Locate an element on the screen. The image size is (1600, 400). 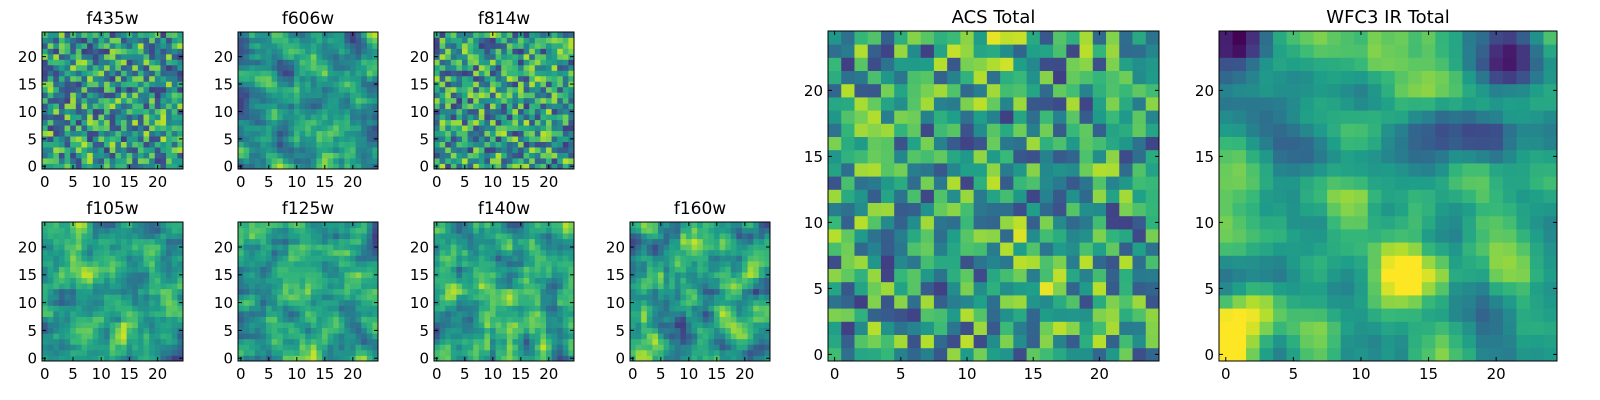
x-tick-label: 15 is located at coordinates (129, 374).